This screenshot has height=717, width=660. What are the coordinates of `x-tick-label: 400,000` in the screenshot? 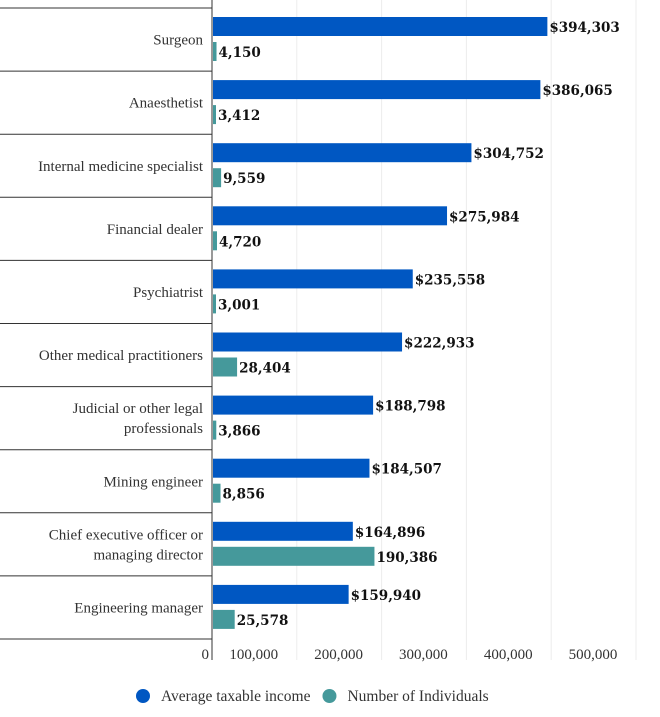 It's located at (508, 655).